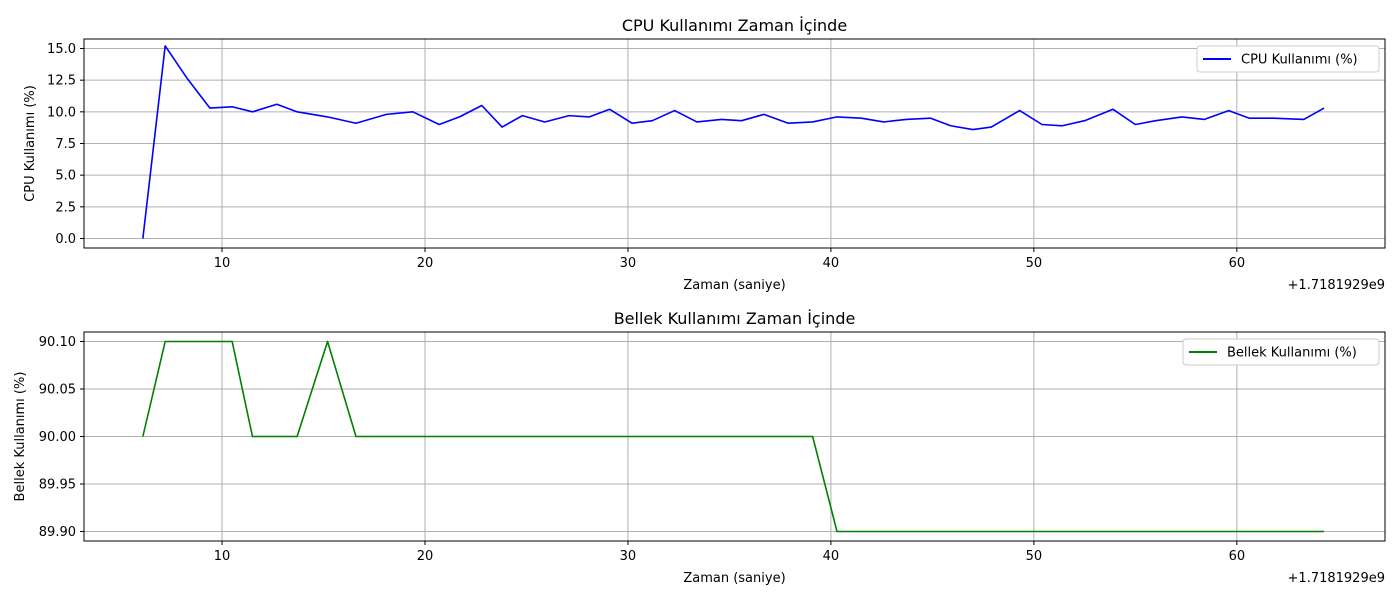  I want to click on y-tick-label: 12.5, so click(61, 81).